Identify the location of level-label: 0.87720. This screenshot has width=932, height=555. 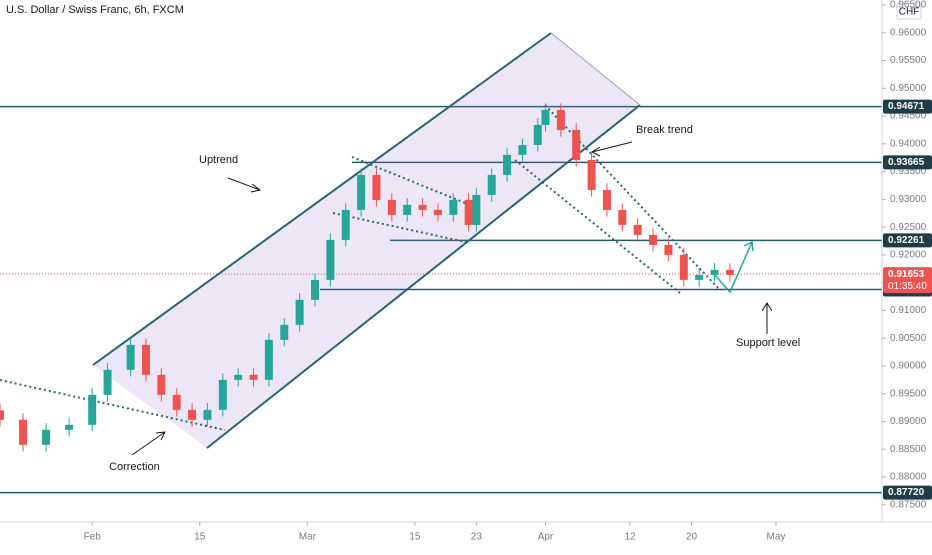
(906, 492).